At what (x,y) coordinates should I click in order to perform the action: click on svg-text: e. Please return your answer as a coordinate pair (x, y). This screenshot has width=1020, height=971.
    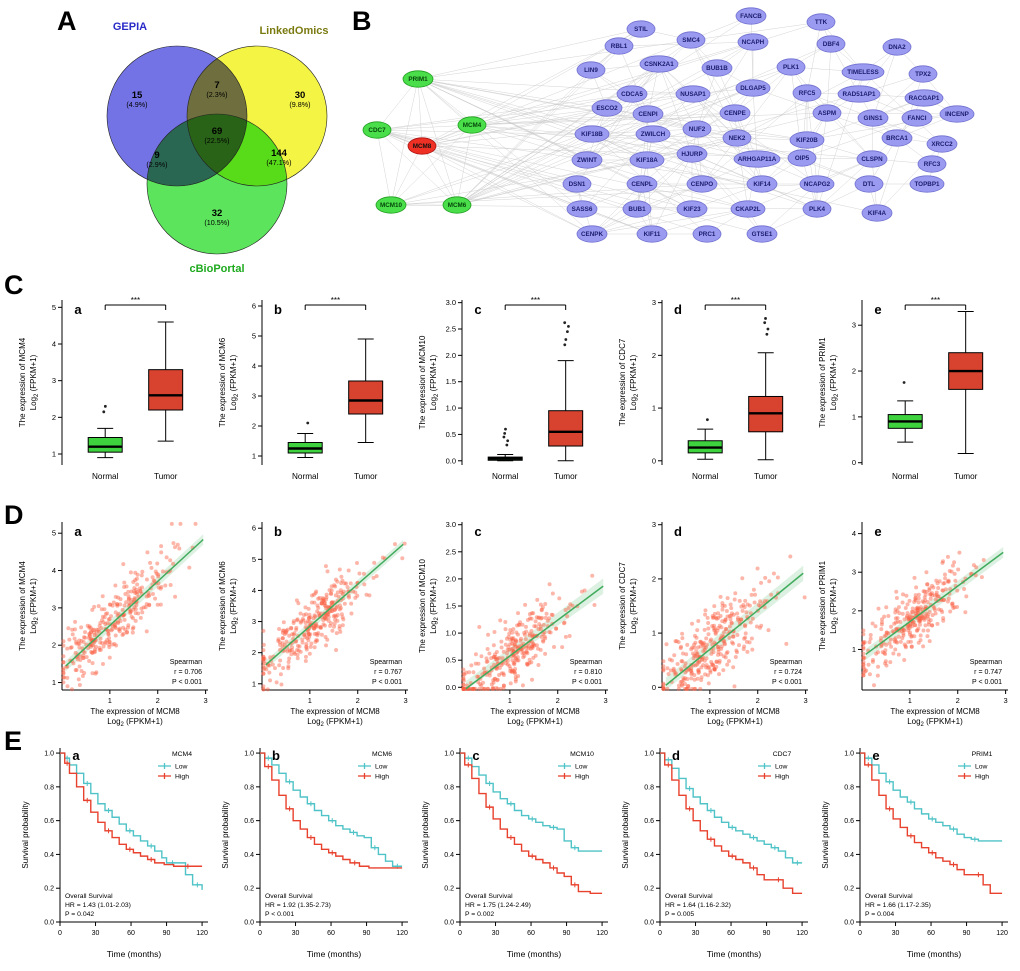
    Looking at the image, I should click on (877, 531).